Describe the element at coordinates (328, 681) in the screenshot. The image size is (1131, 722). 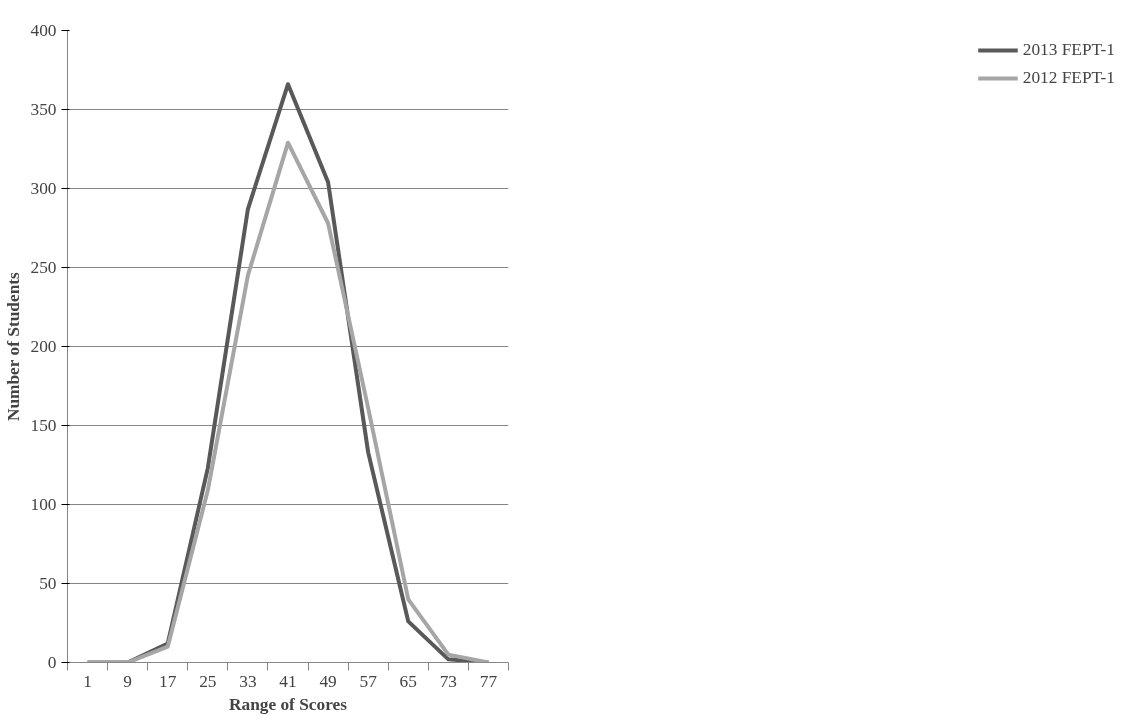
I see `x-tick-label: 49` at that location.